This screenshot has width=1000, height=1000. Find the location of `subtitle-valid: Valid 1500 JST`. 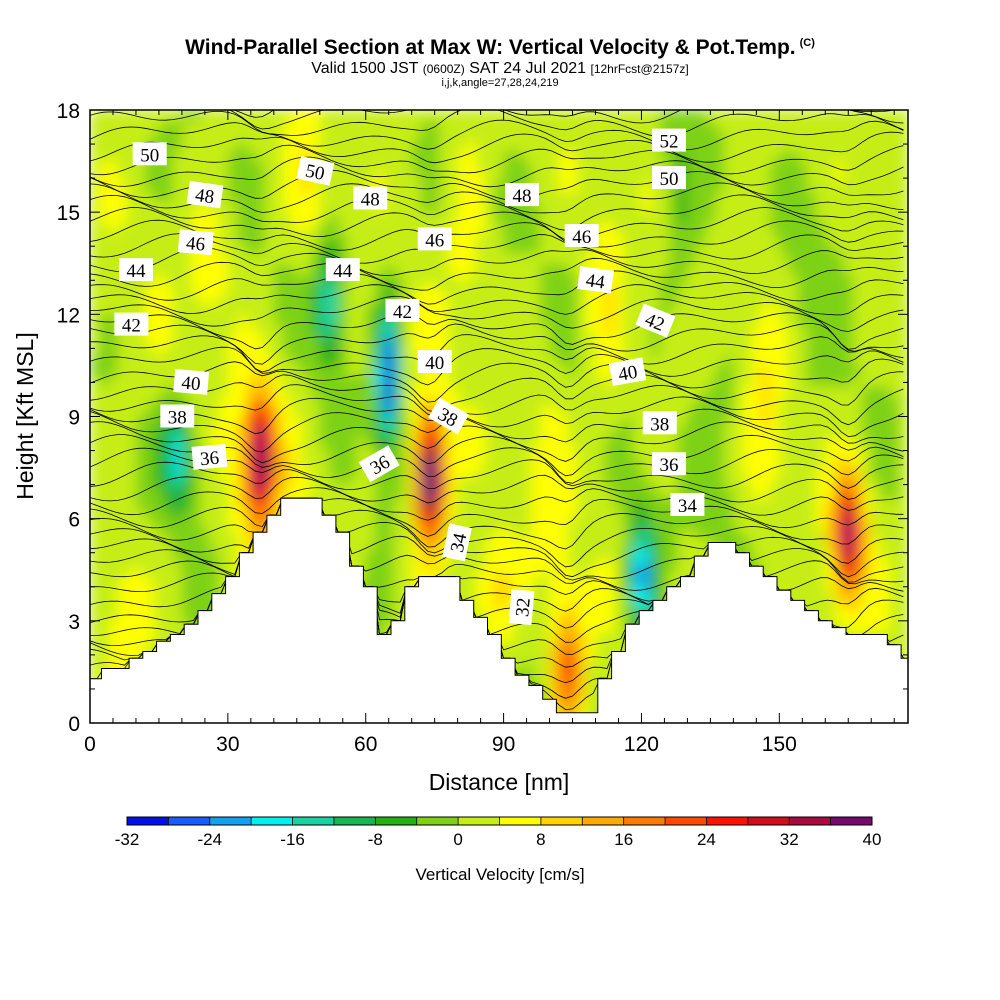

subtitle-valid: Valid 1500 JST is located at coordinates (365, 68).